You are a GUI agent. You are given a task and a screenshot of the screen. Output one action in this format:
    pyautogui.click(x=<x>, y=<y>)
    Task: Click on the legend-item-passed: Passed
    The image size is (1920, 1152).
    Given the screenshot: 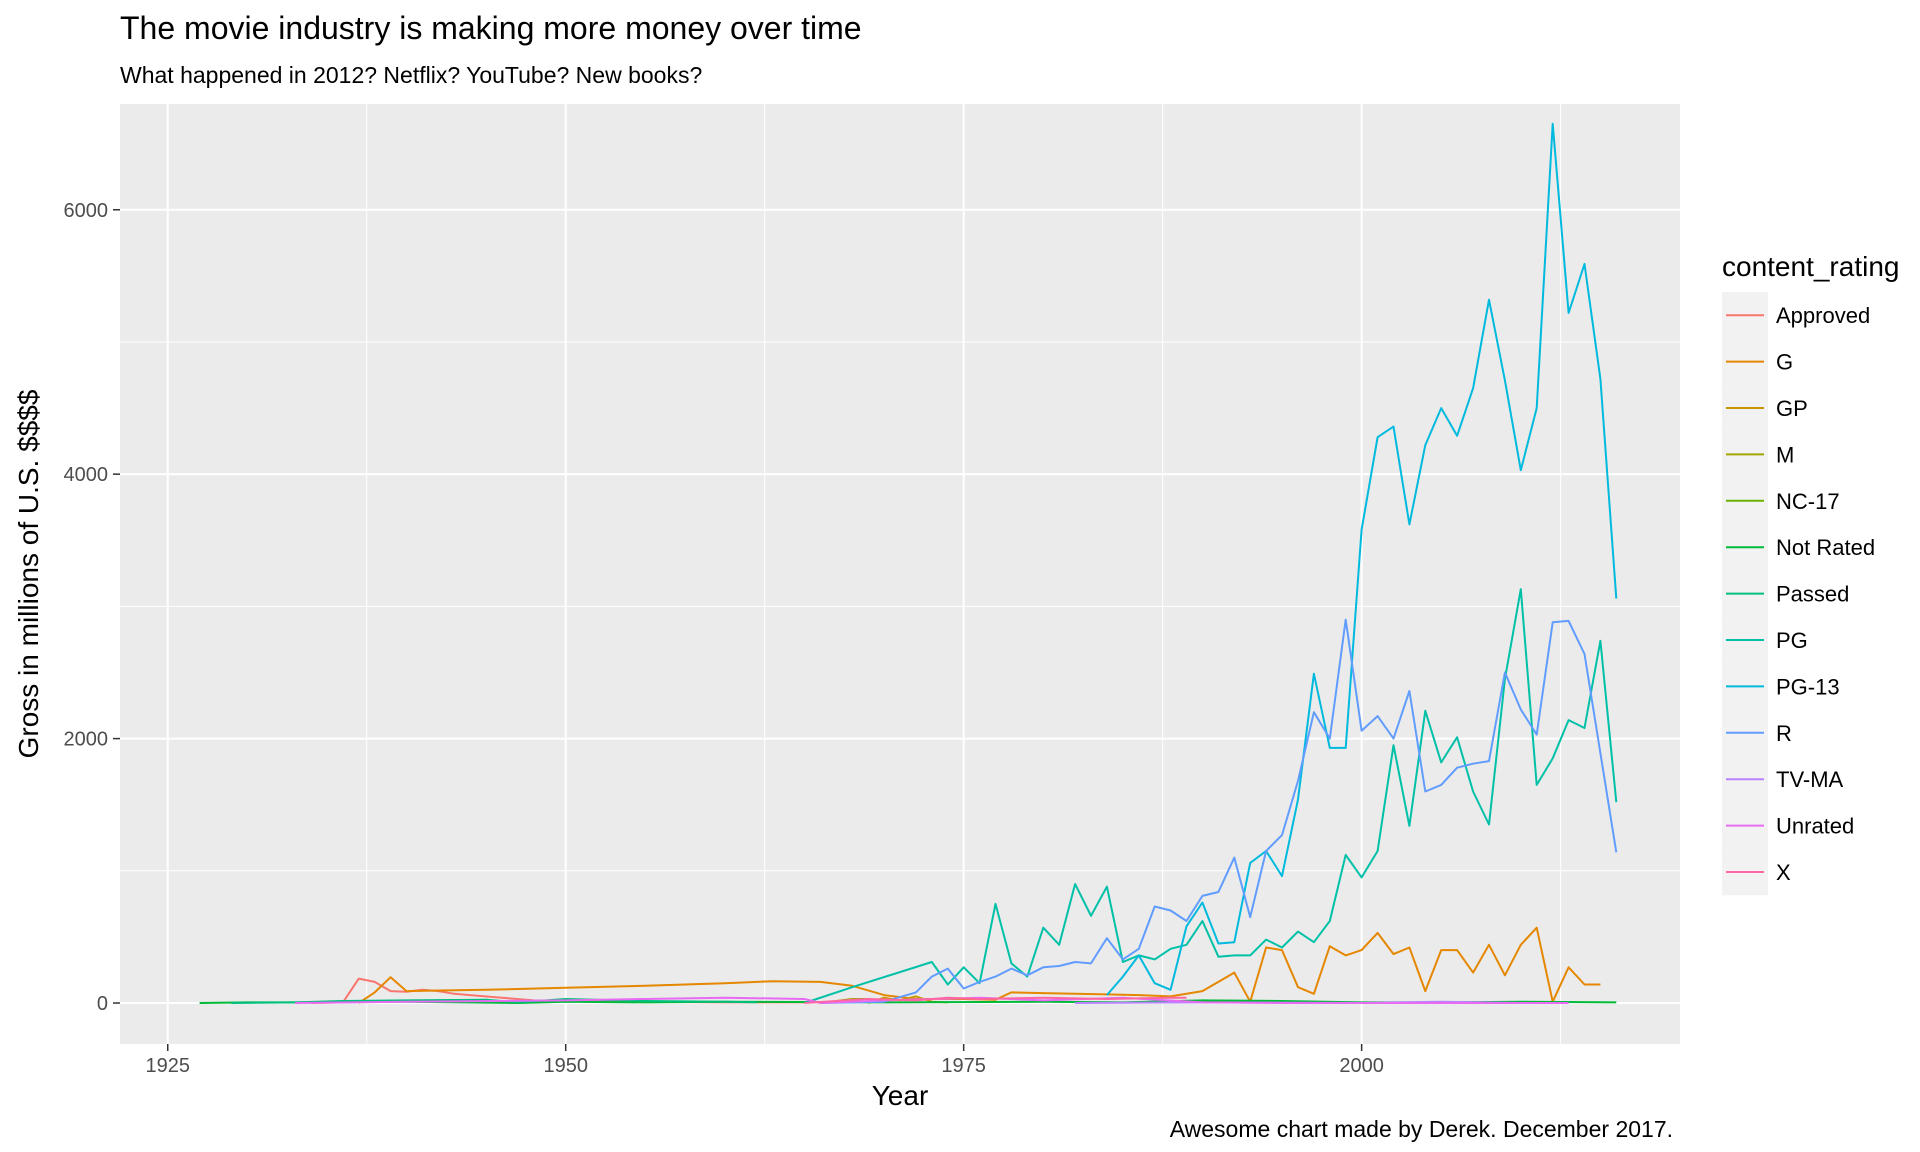 What is the action you would take?
    pyautogui.click(x=1785, y=593)
    